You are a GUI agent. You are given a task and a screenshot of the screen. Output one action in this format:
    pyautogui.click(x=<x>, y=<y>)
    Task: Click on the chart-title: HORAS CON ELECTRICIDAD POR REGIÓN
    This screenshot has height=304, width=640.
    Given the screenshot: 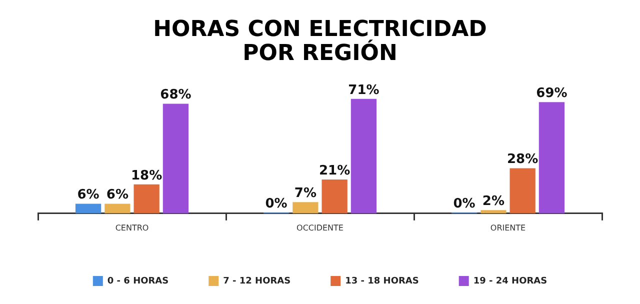 What is the action you would take?
    pyautogui.click(x=320, y=41)
    